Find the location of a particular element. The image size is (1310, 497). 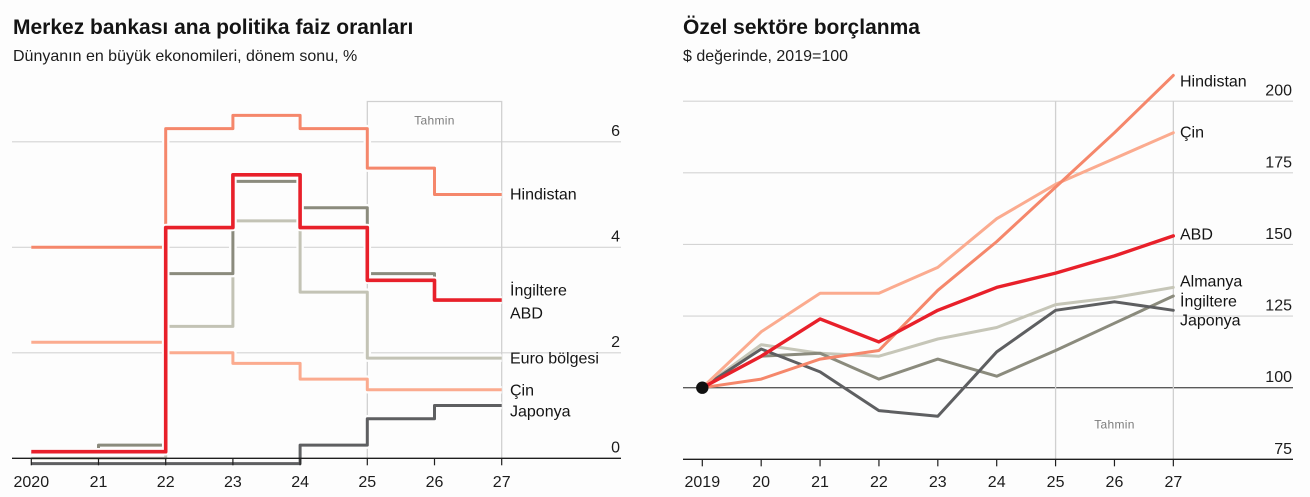

y-tick-label: 100 is located at coordinates (1278, 377).